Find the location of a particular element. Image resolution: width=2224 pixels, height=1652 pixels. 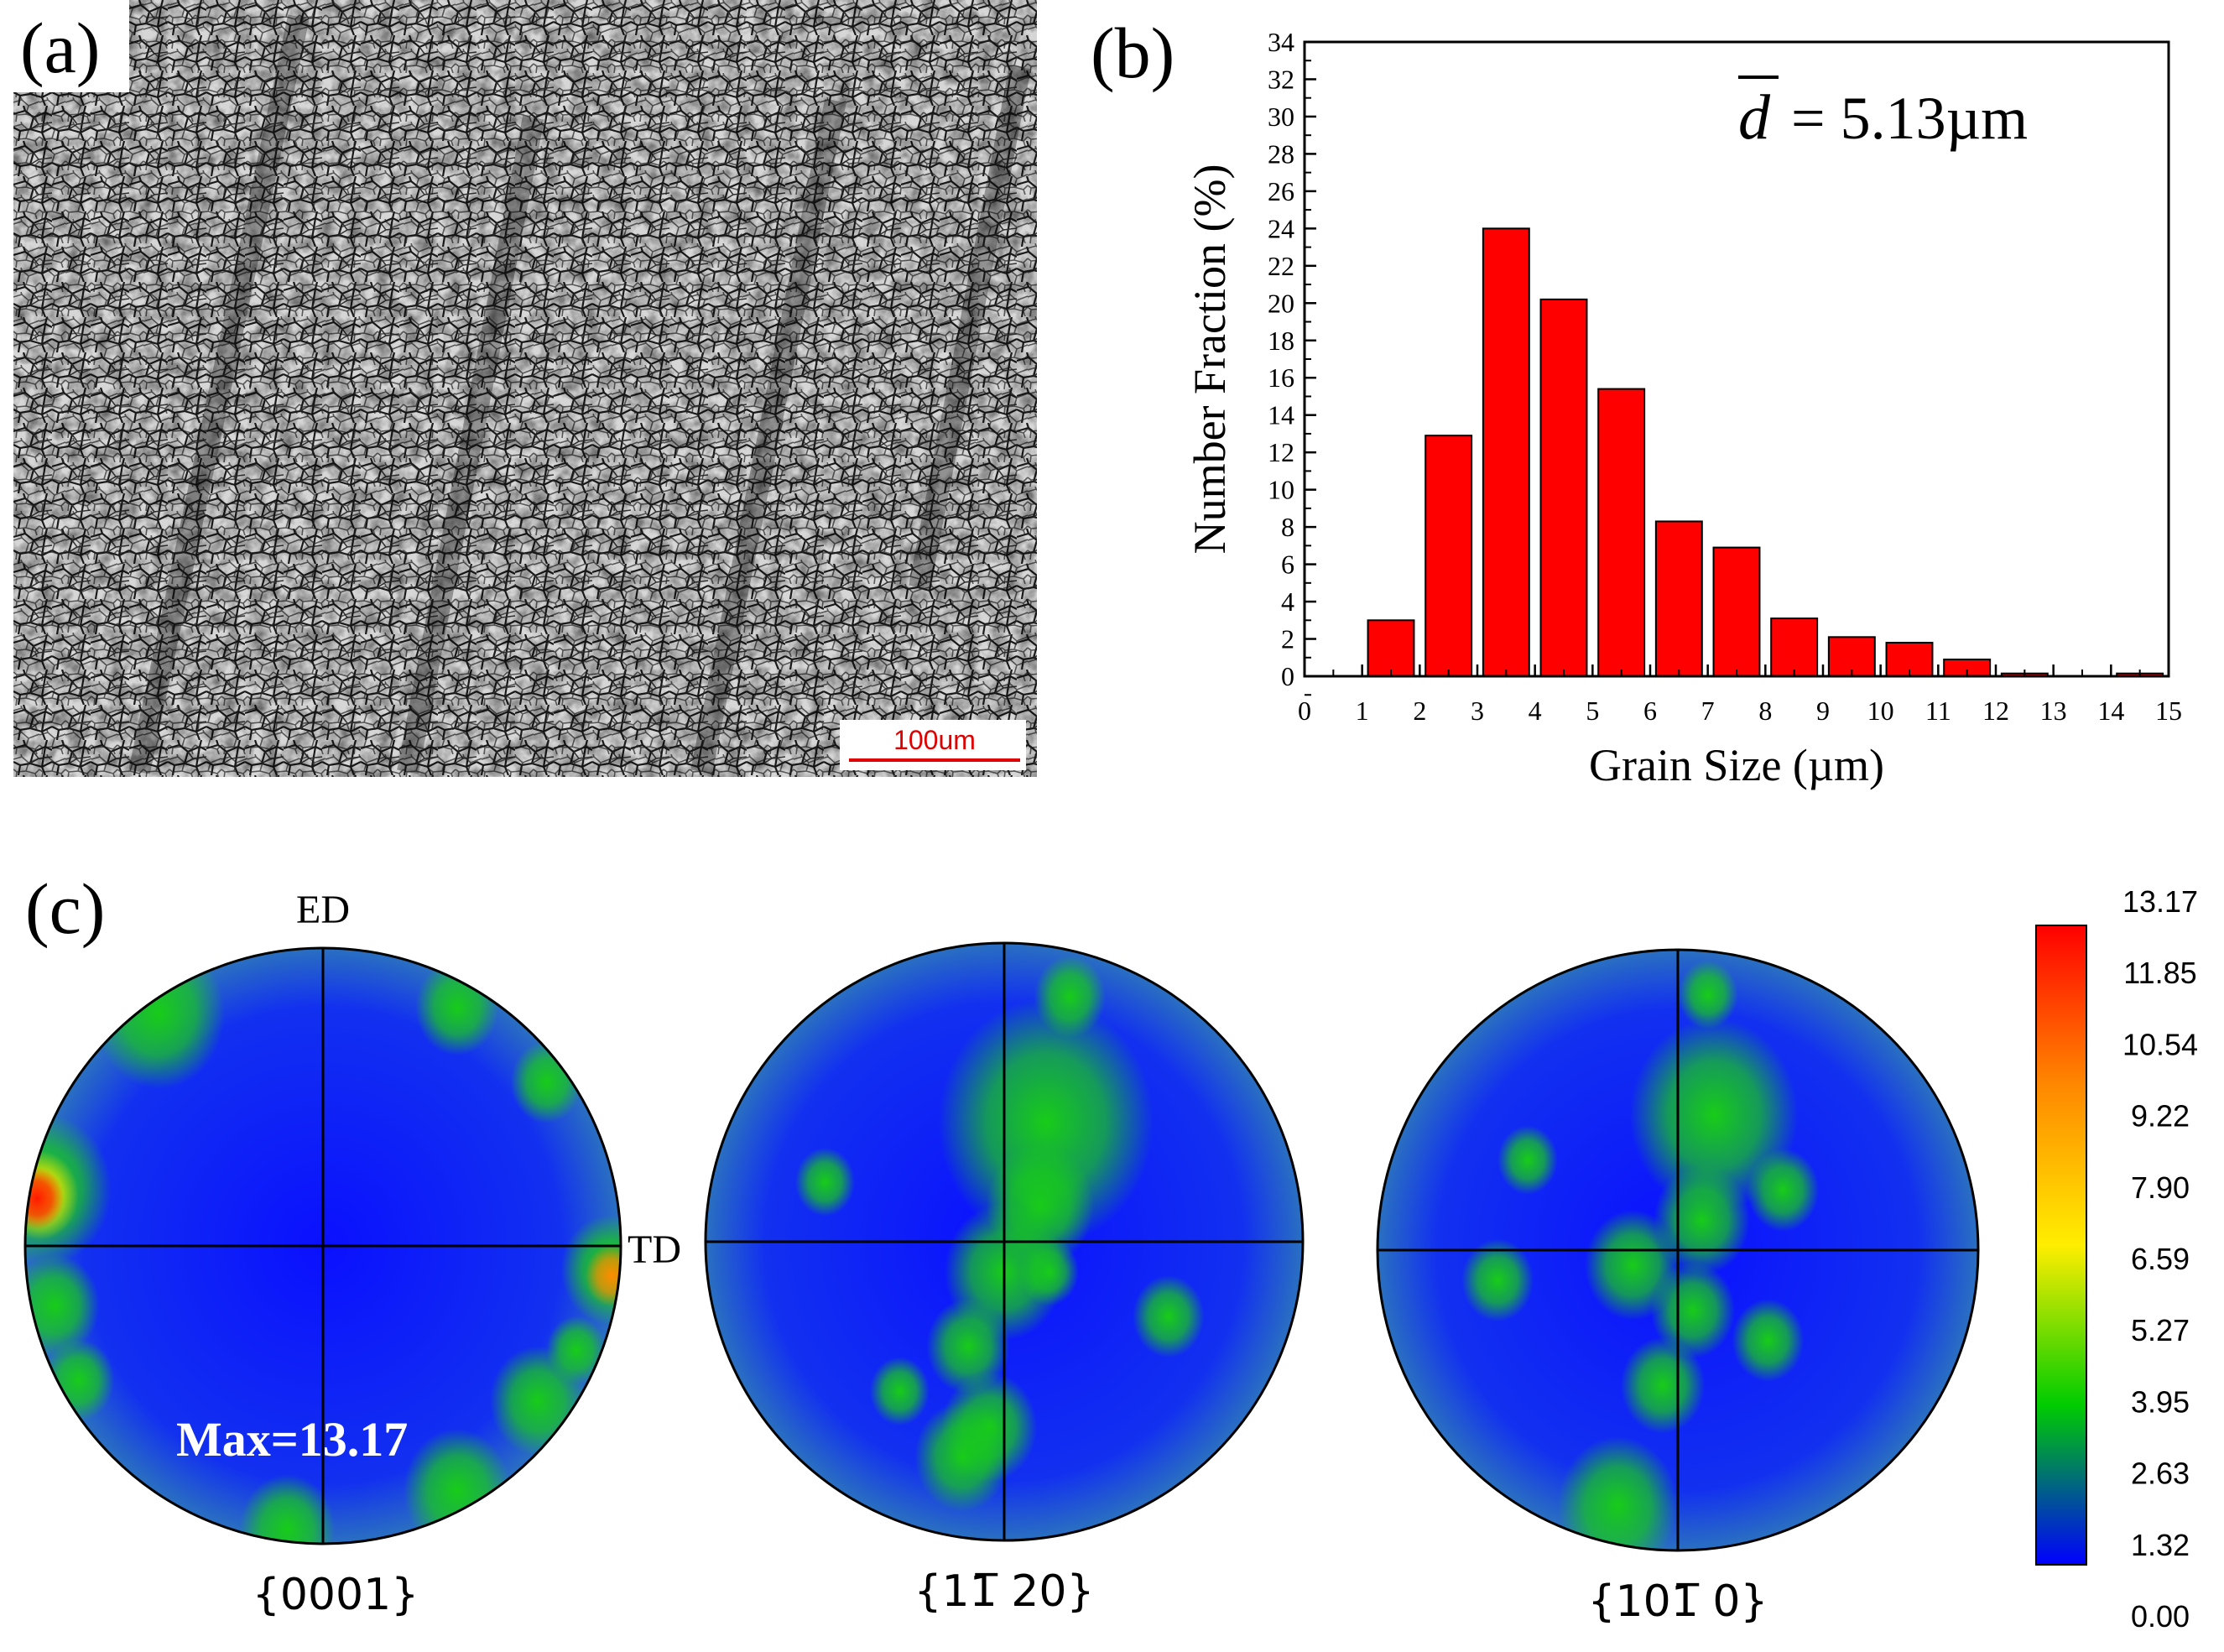

ed-axis-label: ED is located at coordinates (323, 910).